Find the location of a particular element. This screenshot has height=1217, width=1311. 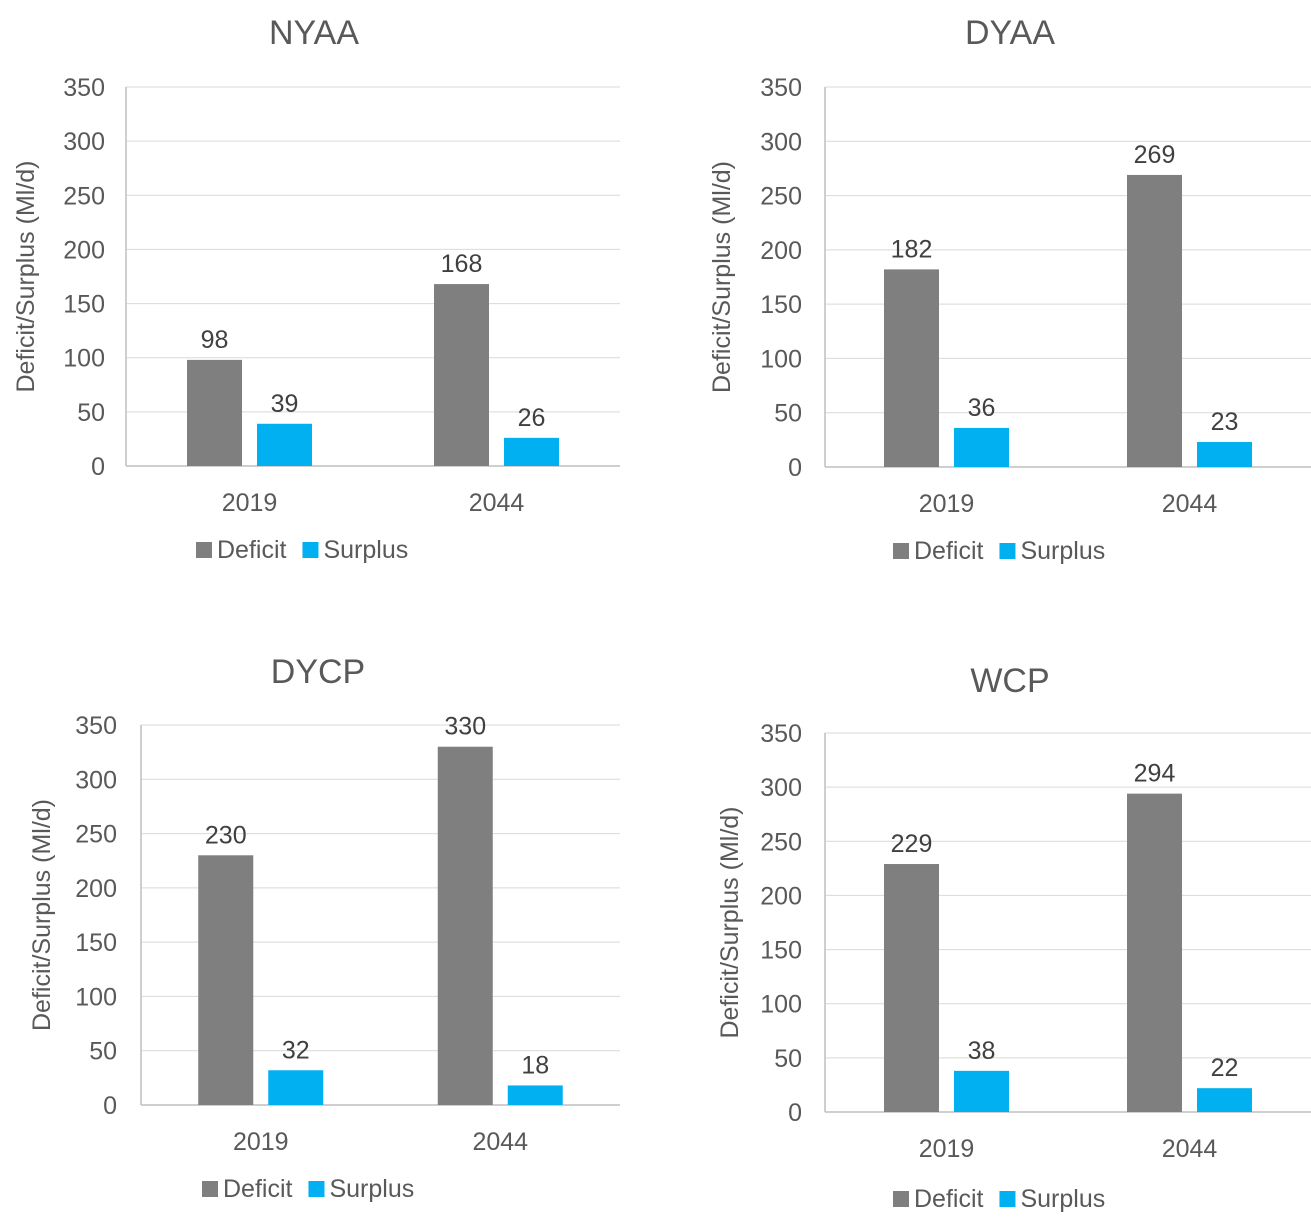

data-label: 294 is located at coordinates (1155, 774).